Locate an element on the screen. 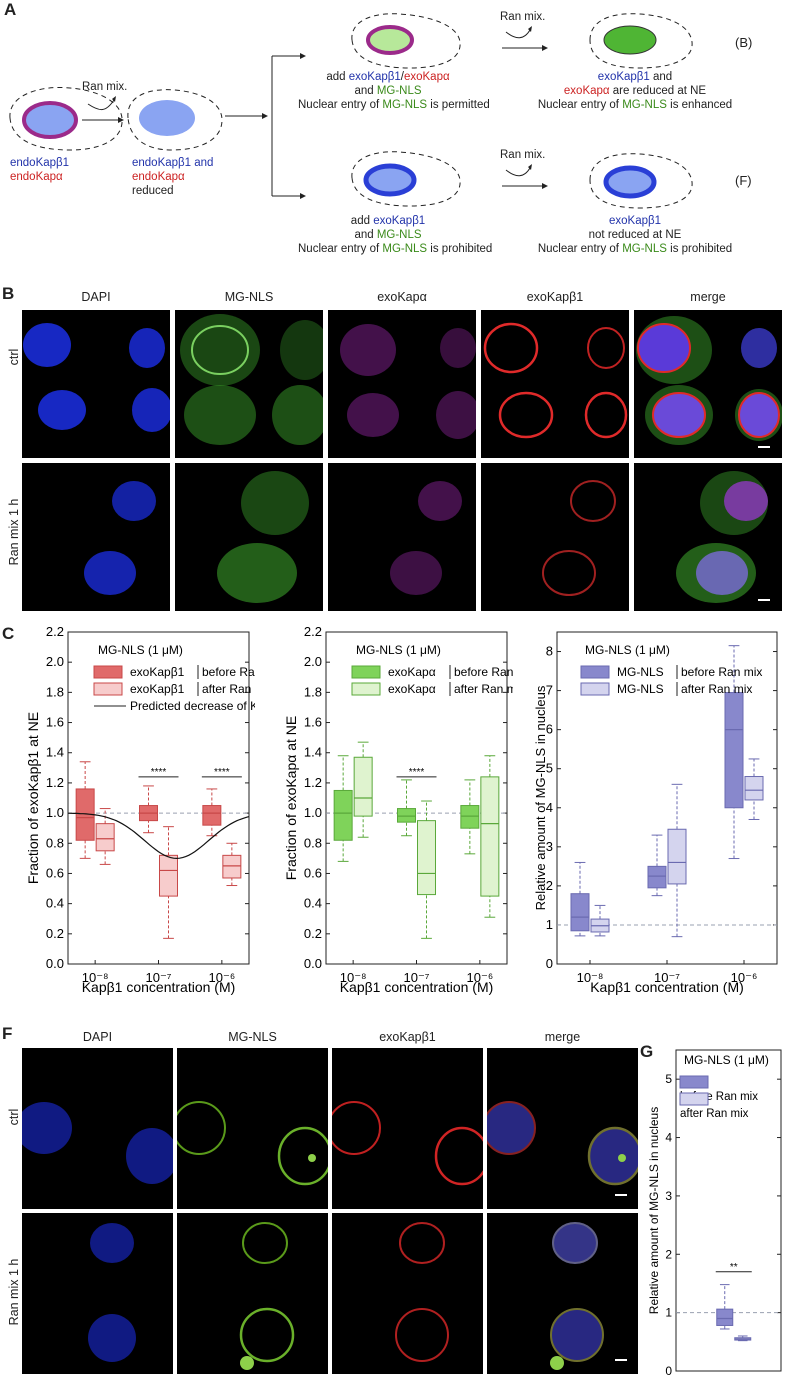  nucleus-start is located at coordinates (50, 120).